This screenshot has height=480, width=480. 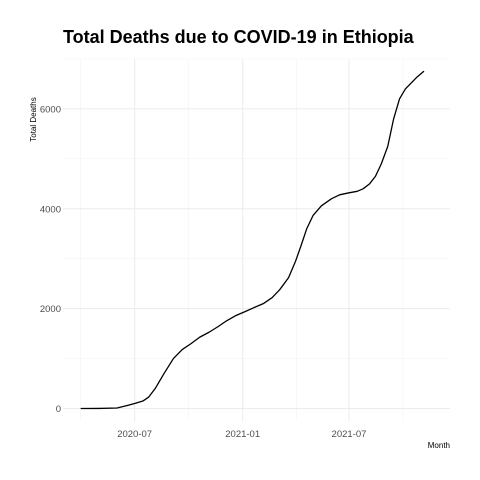 I want to click on x-tick-label: 2021-07, so click(x=349, y=434).